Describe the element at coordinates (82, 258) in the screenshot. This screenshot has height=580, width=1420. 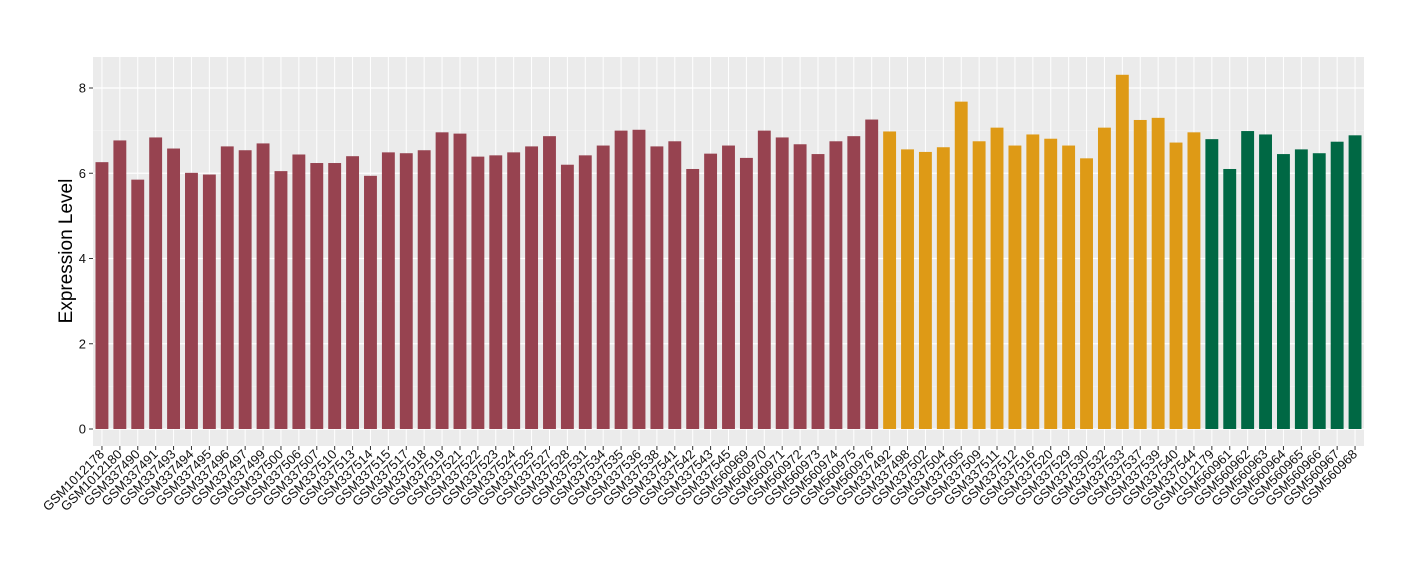
I see `y-tick-label: 4` at that location.